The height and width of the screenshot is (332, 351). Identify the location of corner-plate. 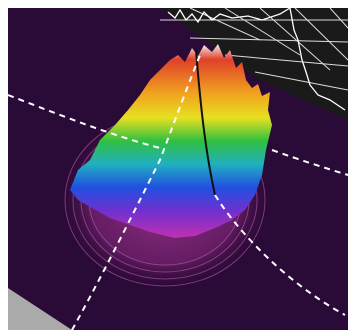
(40, 309).